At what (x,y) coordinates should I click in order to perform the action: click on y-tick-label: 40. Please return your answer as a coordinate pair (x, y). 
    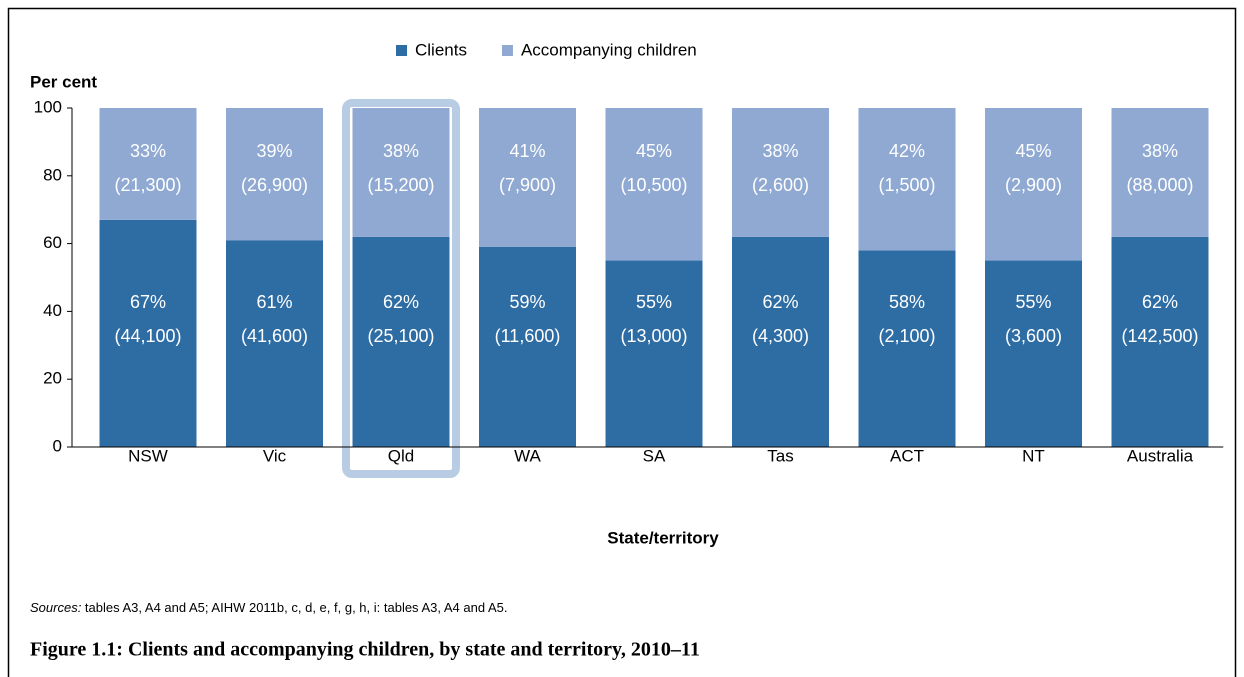
    Looking at the image, I should click on (52, 310).